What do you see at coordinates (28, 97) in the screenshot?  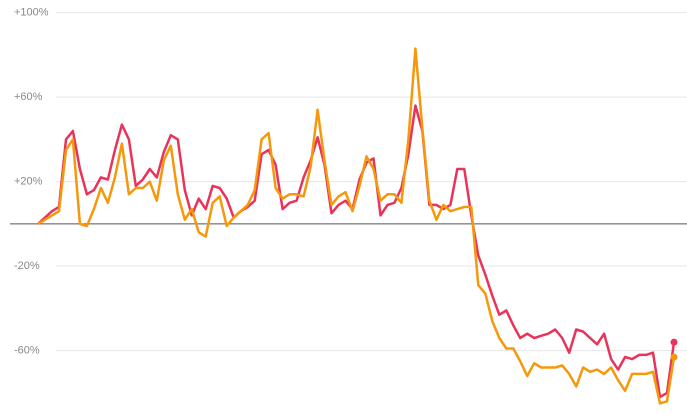 I see `y-tick-label: +60%` at bounding box center [28, 97].